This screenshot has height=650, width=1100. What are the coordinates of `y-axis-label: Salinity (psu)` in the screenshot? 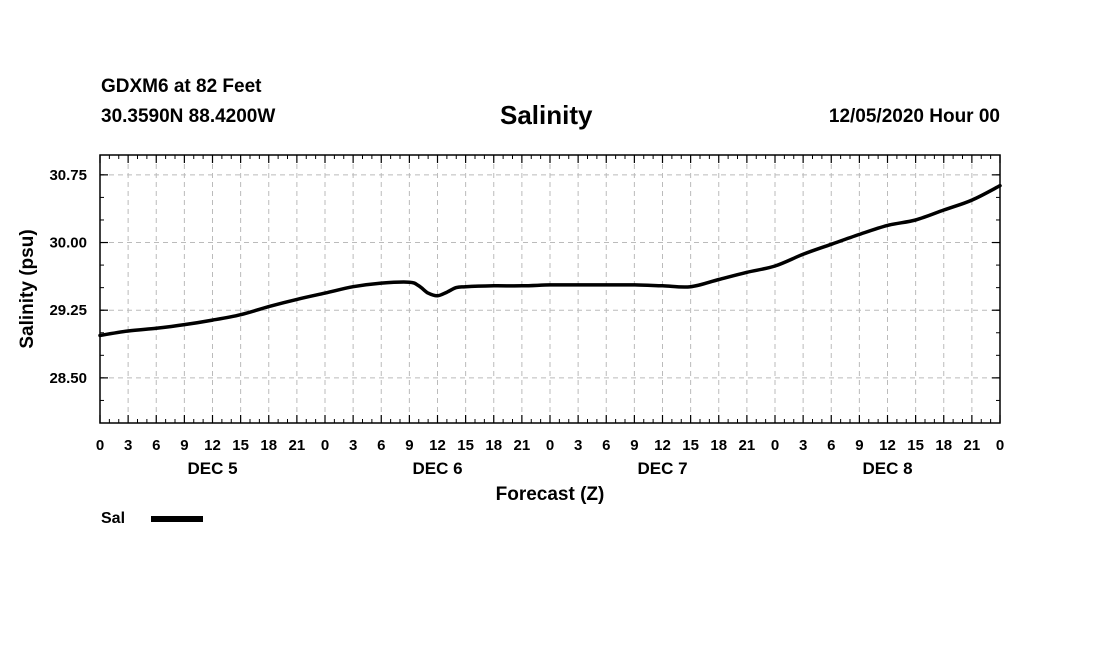 It's located at (27, 288).